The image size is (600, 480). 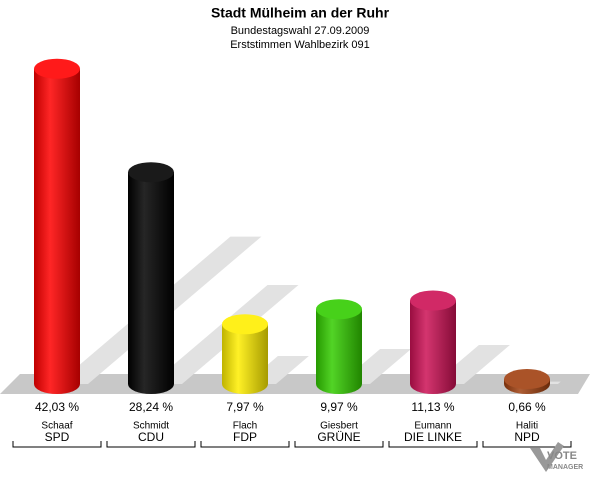 What do you see at coordinates (527, 407) in the screenshot?
I see `value-label: 0,66 %` at bounding box center [527, 407].